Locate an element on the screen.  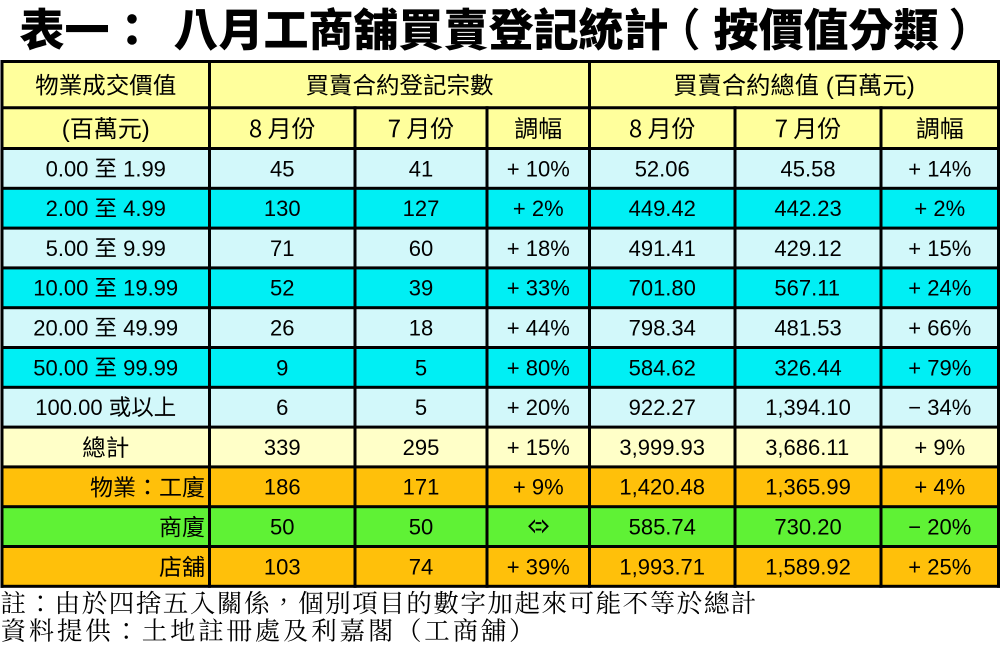
svg-text: 567.11 is located at coordinates (807, 288).